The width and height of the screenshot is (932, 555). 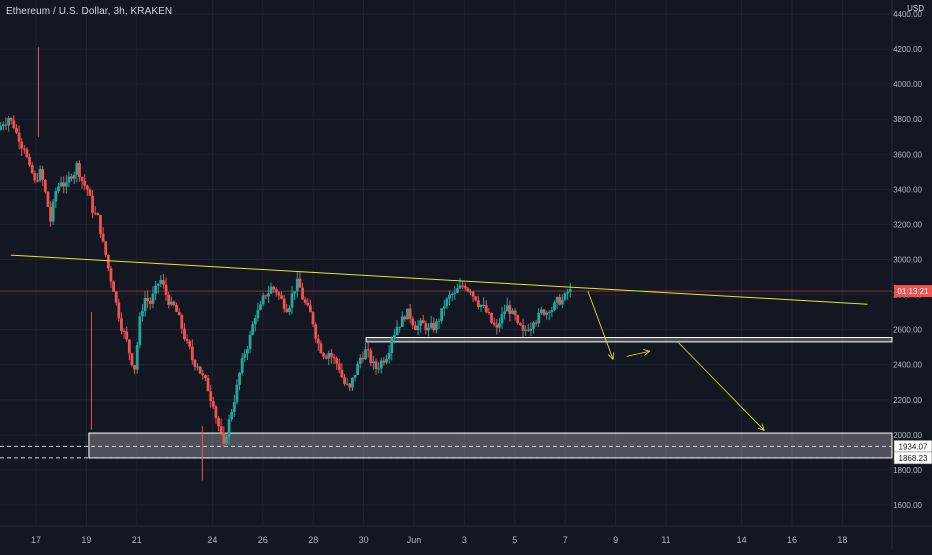 I want to click on support-zone, so click(x=490, y=445).